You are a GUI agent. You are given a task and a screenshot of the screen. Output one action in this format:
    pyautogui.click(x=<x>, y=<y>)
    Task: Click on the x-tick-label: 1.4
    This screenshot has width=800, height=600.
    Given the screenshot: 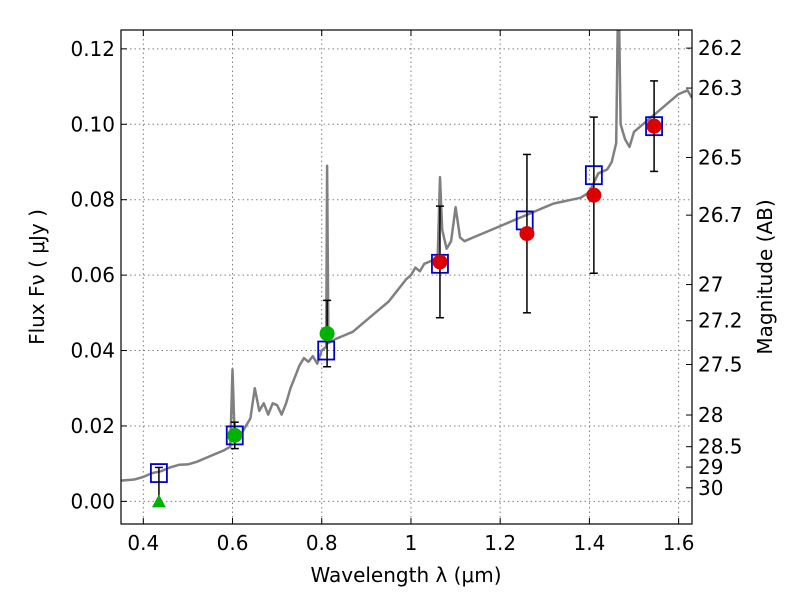 What is the action you would take?
    pyautogui.click(x=589, y=543)
    